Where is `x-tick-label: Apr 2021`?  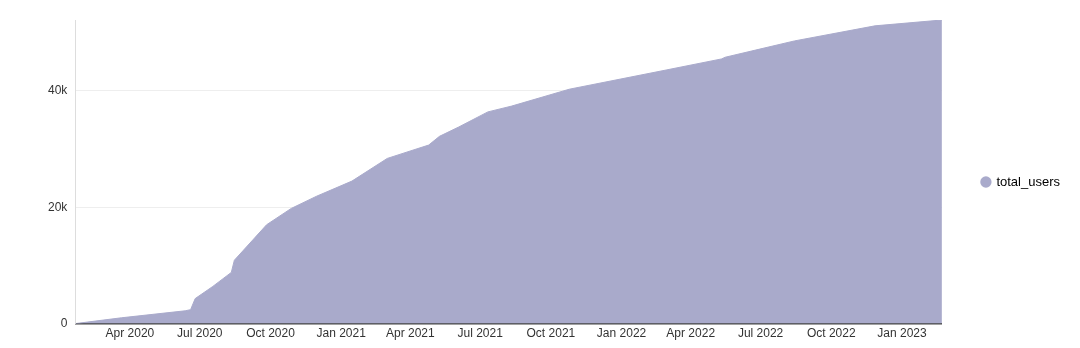 x-tick-label: Apr 2021 is located at coordinates (410, 333).